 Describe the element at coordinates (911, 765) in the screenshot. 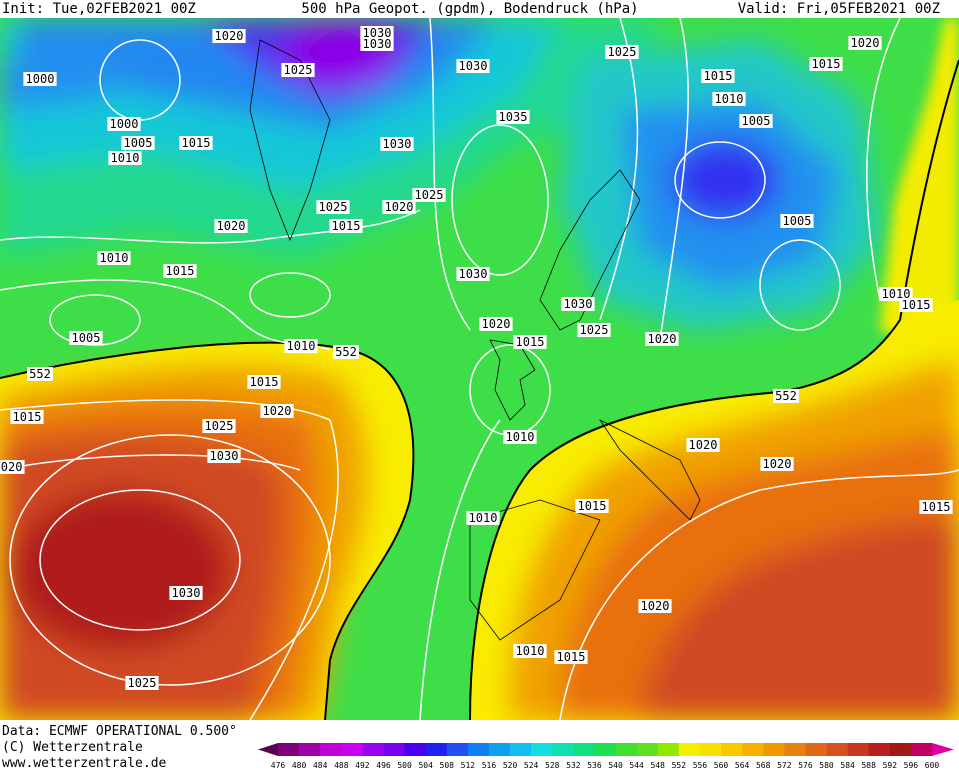

I see `colorbar-tick-label: 596` at that location.